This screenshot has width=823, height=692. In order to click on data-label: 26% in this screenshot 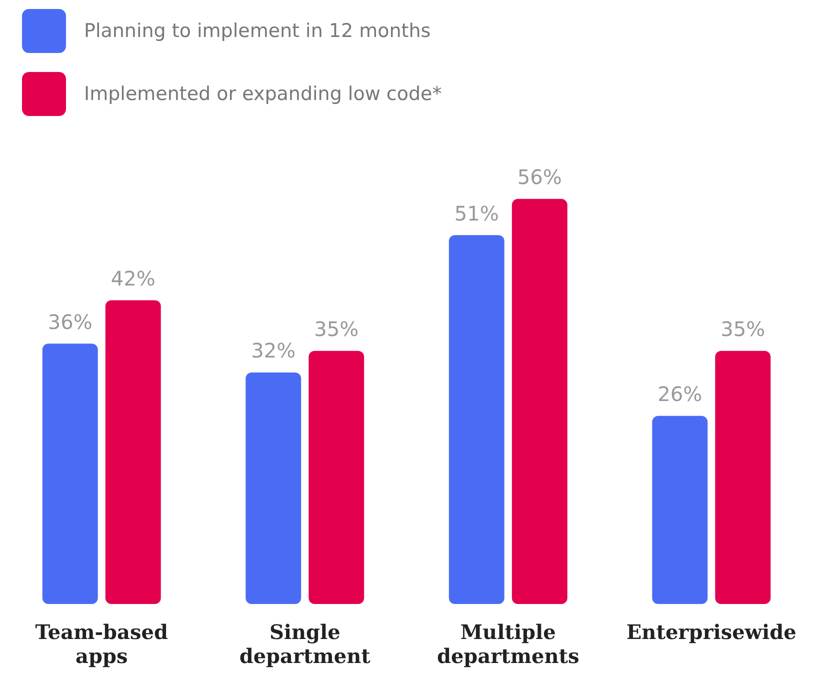, I will do `click(680, 394)`.